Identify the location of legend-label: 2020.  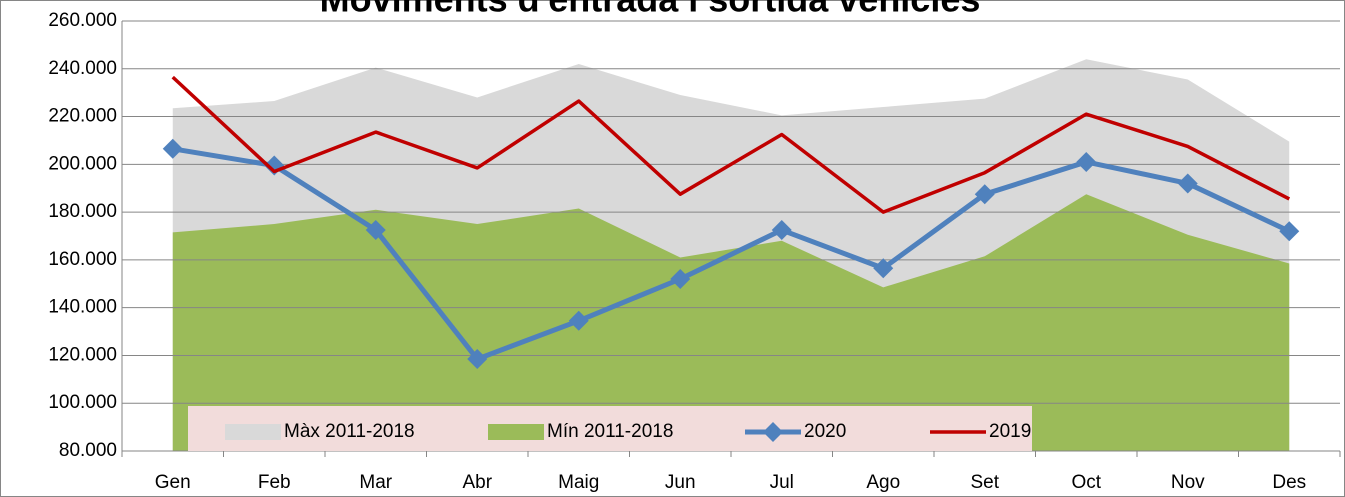
(825, 431).